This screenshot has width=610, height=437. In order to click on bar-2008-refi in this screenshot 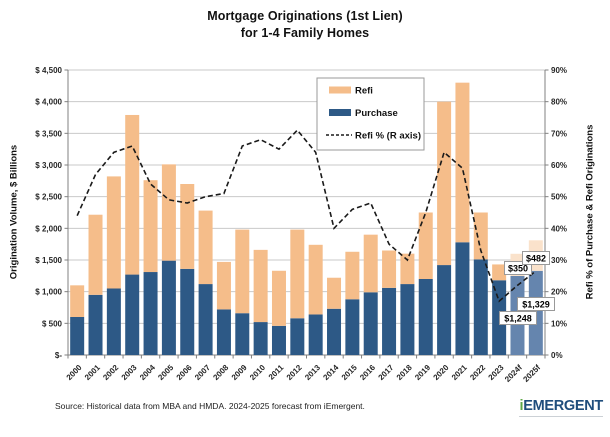, I will do `click(223, 285)`.